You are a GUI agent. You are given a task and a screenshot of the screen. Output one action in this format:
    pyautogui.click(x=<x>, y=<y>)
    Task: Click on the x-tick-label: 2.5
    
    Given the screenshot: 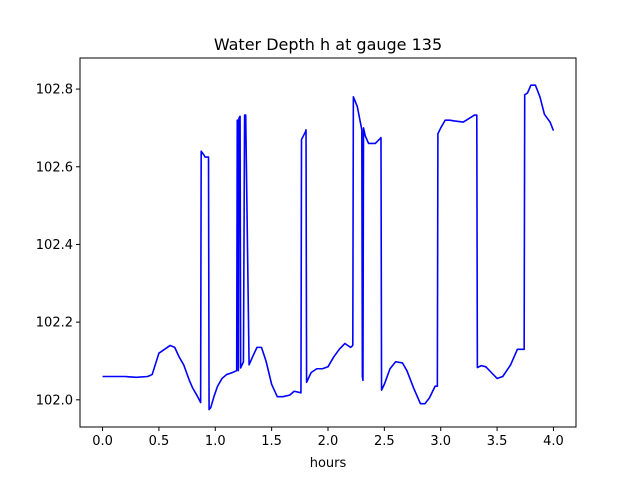 What is the action you would take?
    pyautogui.click(x=384, y=441)
    